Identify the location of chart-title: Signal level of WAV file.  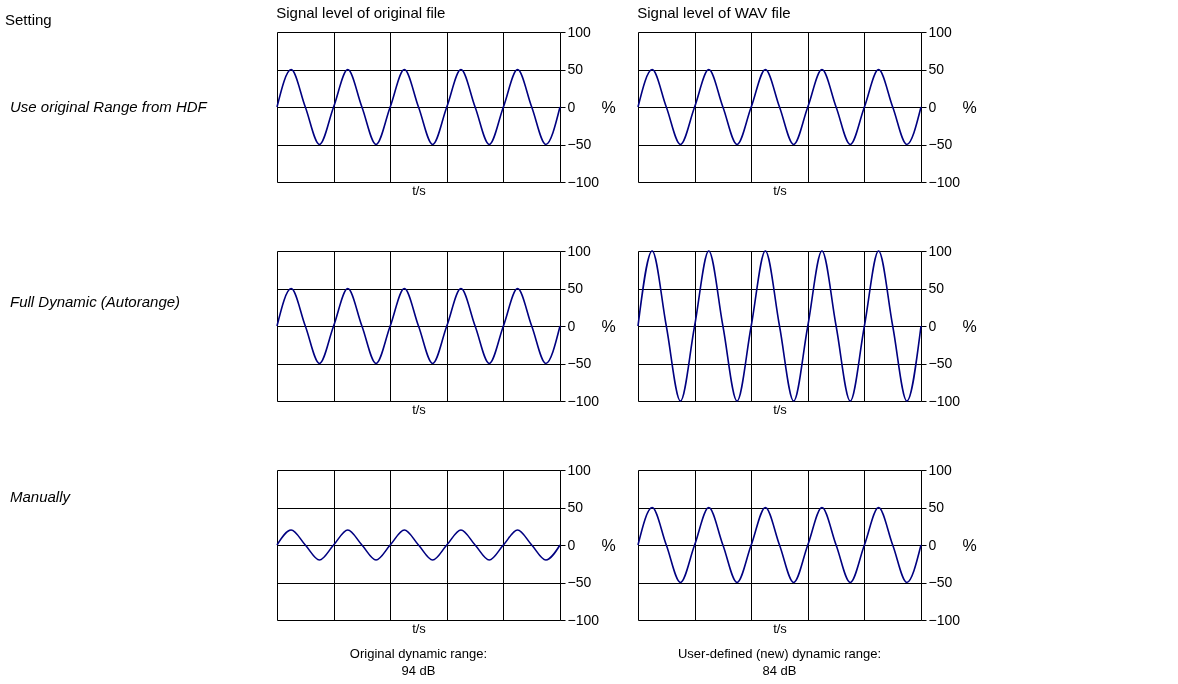
(714, 12).